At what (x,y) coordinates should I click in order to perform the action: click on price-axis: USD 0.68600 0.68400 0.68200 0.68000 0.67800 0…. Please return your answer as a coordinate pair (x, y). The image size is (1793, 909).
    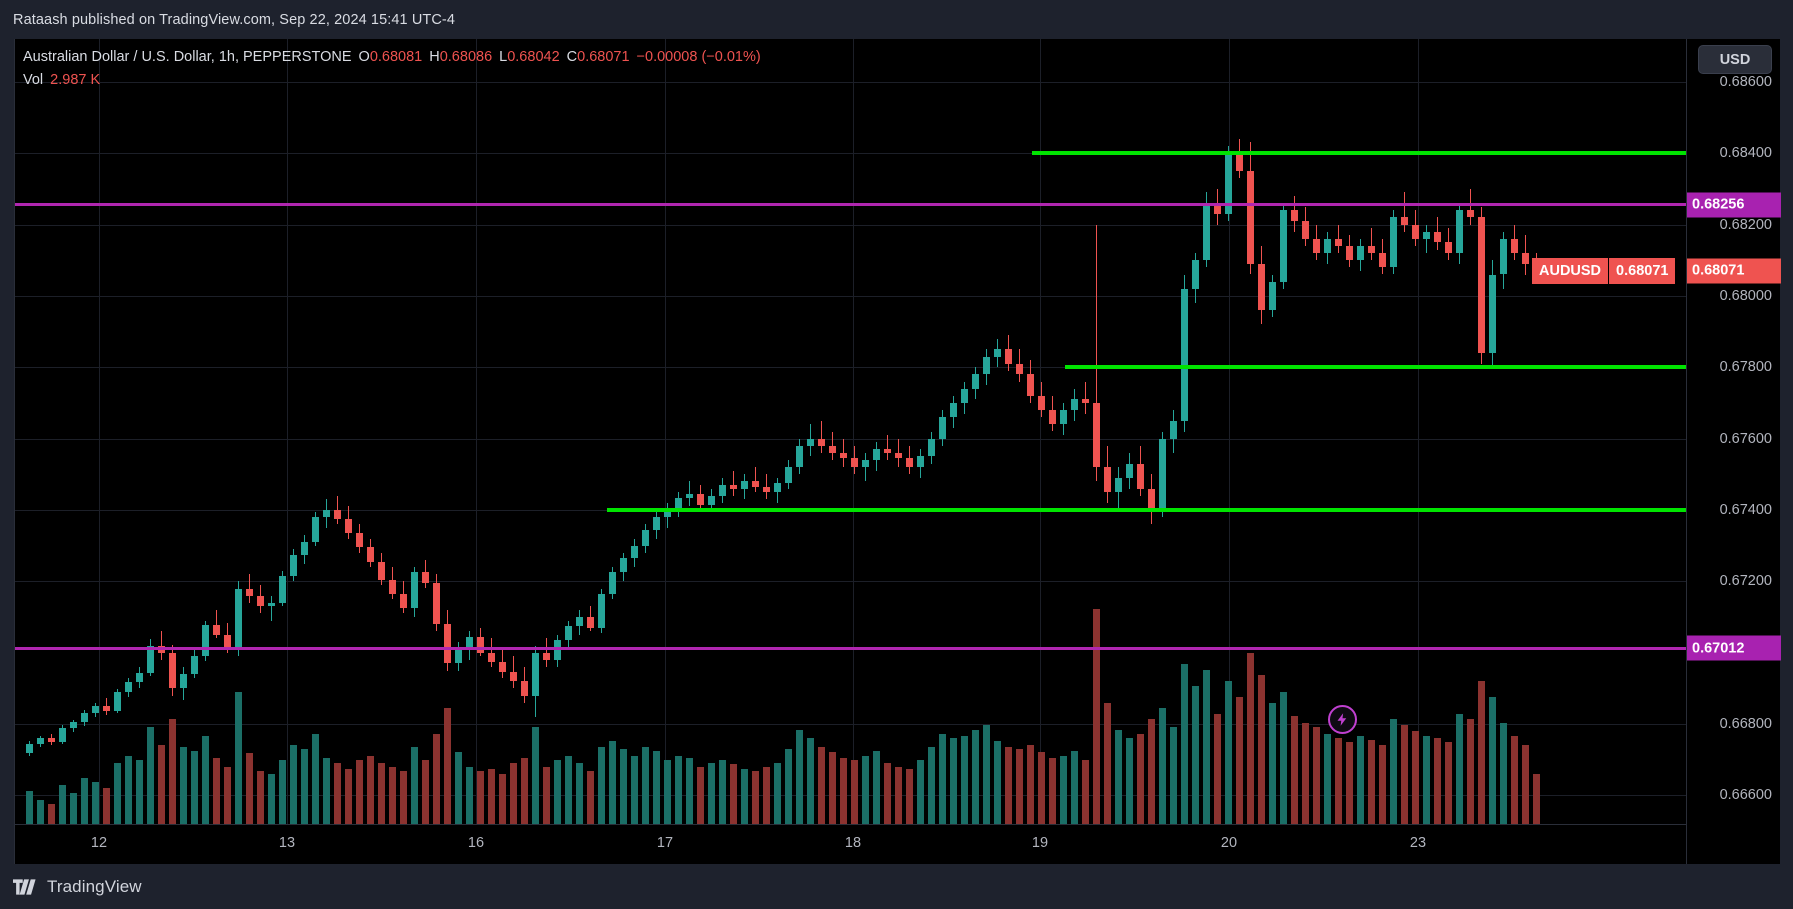
    Looking at the image, I should click on (1733, 451).